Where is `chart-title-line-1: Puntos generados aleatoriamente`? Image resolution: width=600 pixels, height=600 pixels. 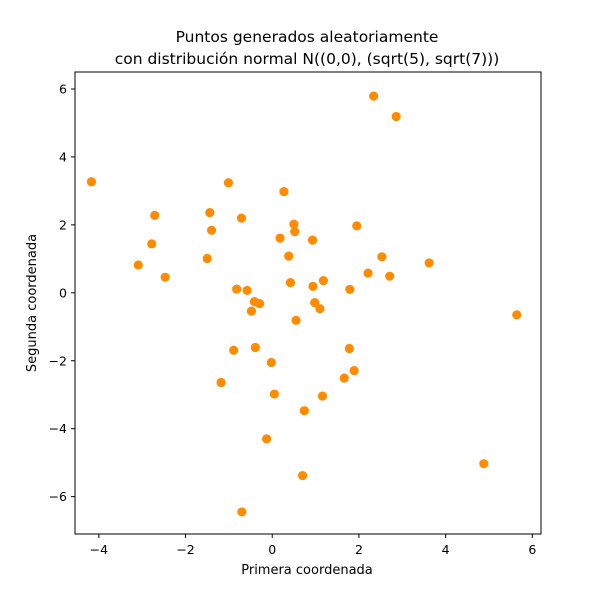 chart-title-line-1: Puntos generados aleatoriamente is located at coordinates (307, 37).